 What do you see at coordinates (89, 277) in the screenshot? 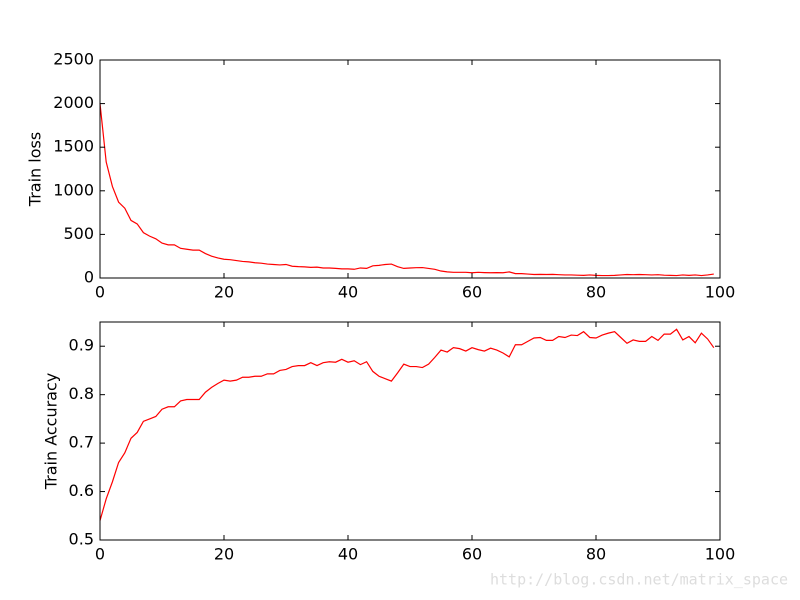
I see `y-tick-label: 0` at bounding box center [89, 277].